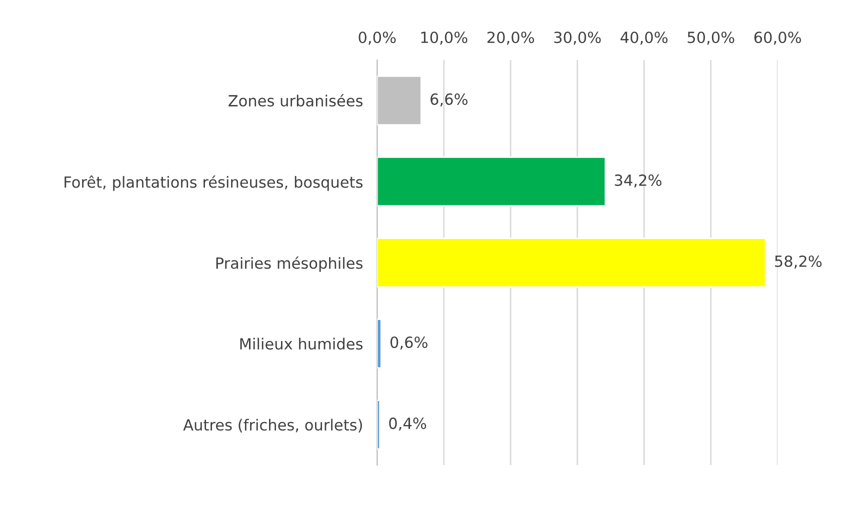  Describe the element at coordinates (644, 38) in the screenshot. I see `x-tick-label: 40,0%` at that location.